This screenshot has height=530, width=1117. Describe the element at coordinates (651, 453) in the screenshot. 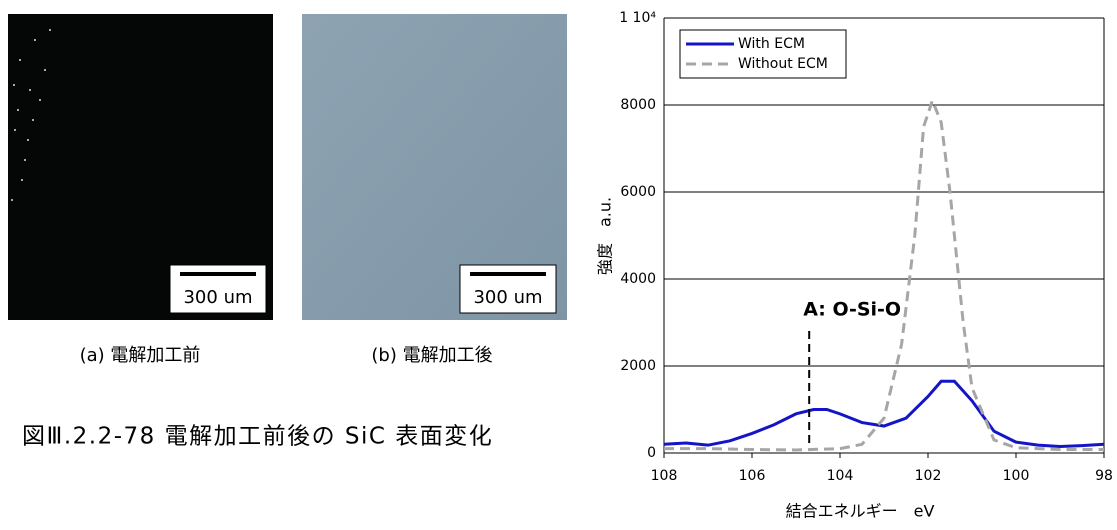

I see `y-tick-label: 0` at that location.